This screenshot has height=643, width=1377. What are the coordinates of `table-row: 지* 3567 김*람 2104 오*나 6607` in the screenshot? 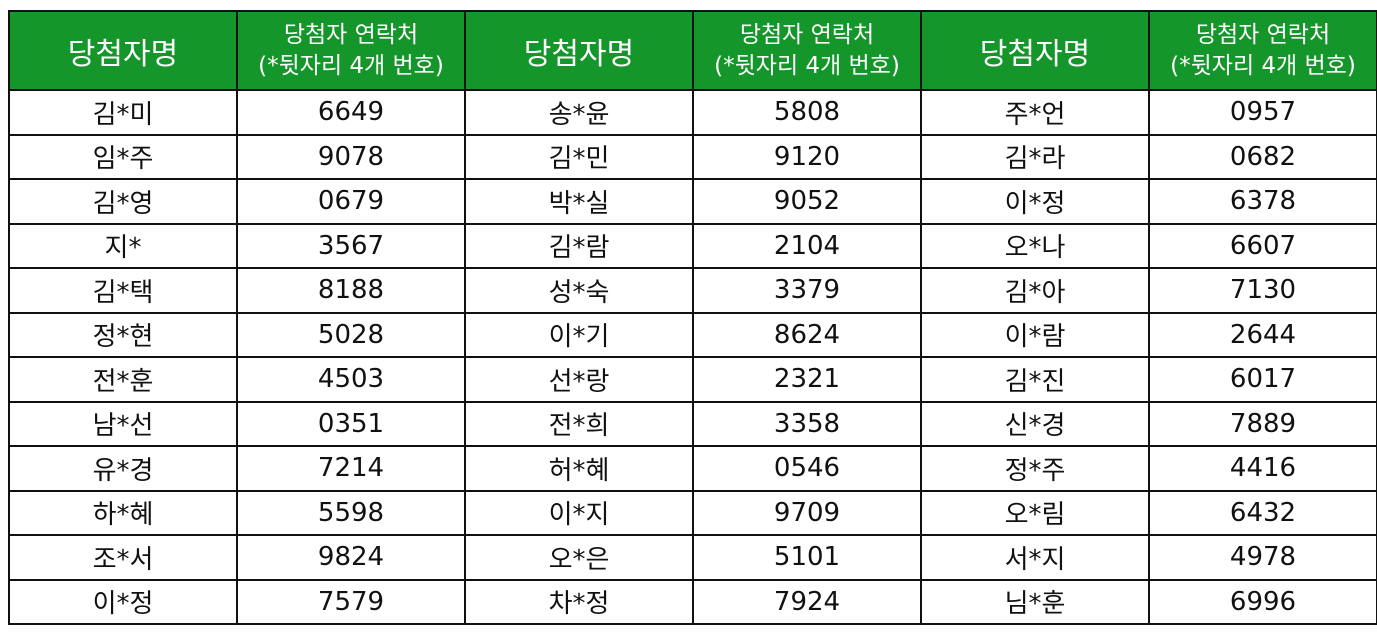 It's located at (692, 245).